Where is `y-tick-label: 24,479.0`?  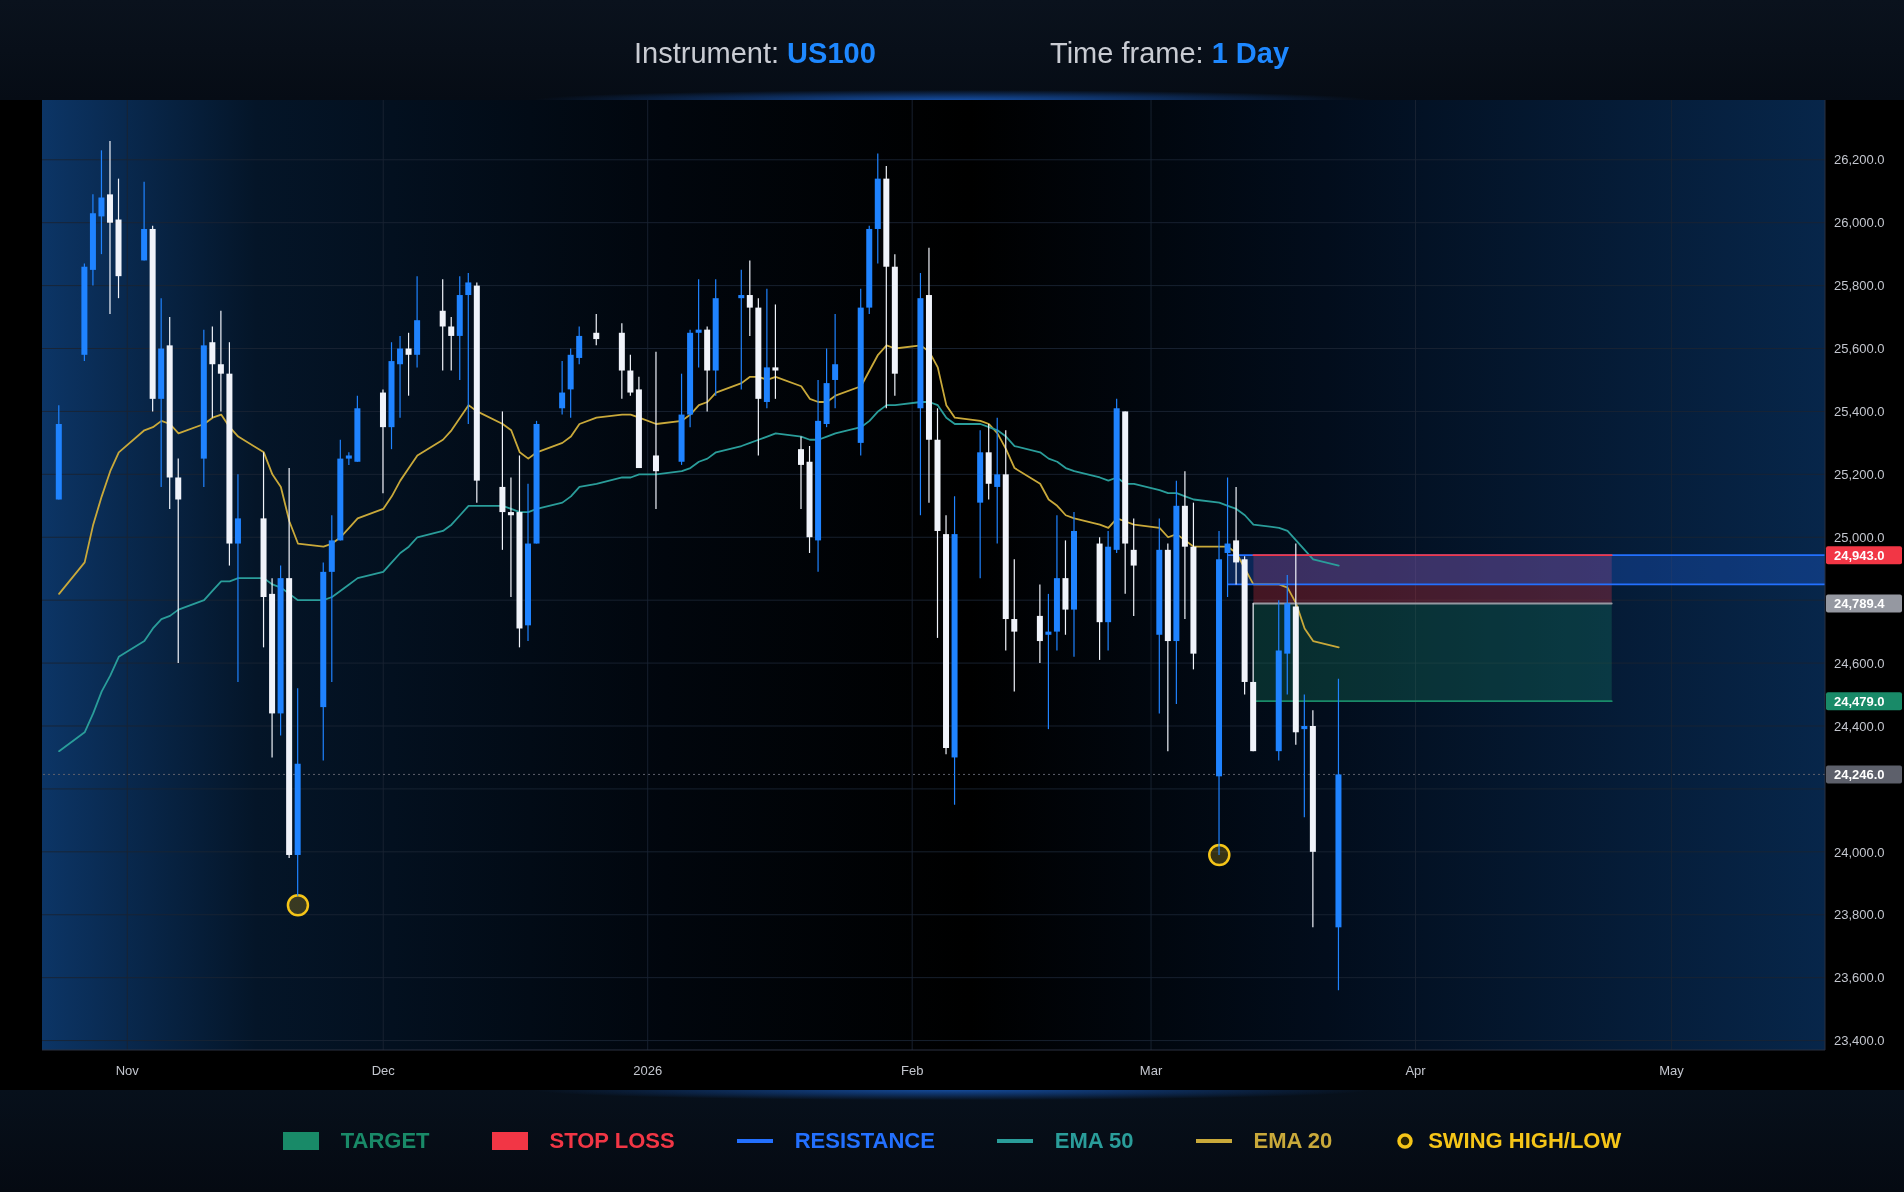
y-tick-label: 24,479.0 is located at coordinates (1859, 701).